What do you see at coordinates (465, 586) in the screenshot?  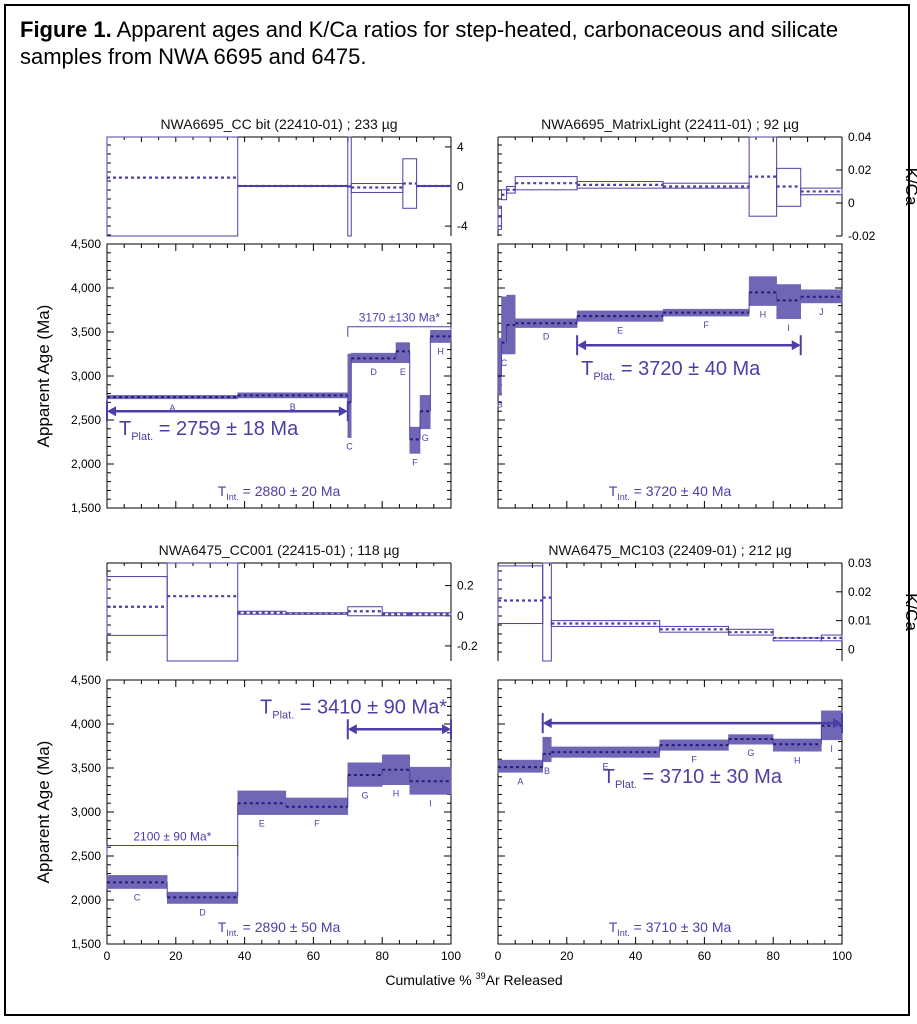 I see `kca-tick-label: 0.2` at bounding box center [465, 586].